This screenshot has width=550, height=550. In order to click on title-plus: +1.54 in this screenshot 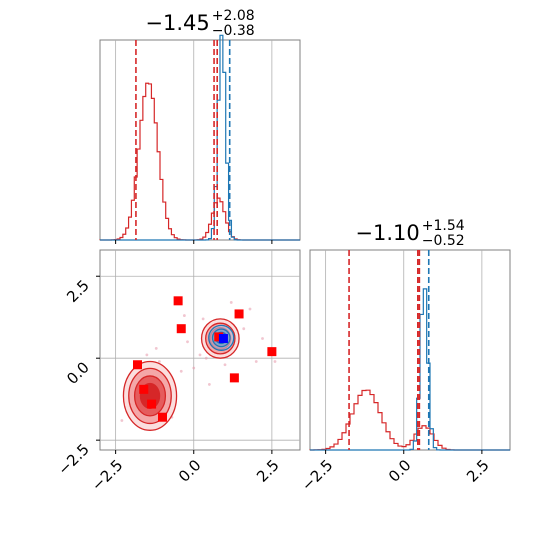, I will do `click(443, 226)`.